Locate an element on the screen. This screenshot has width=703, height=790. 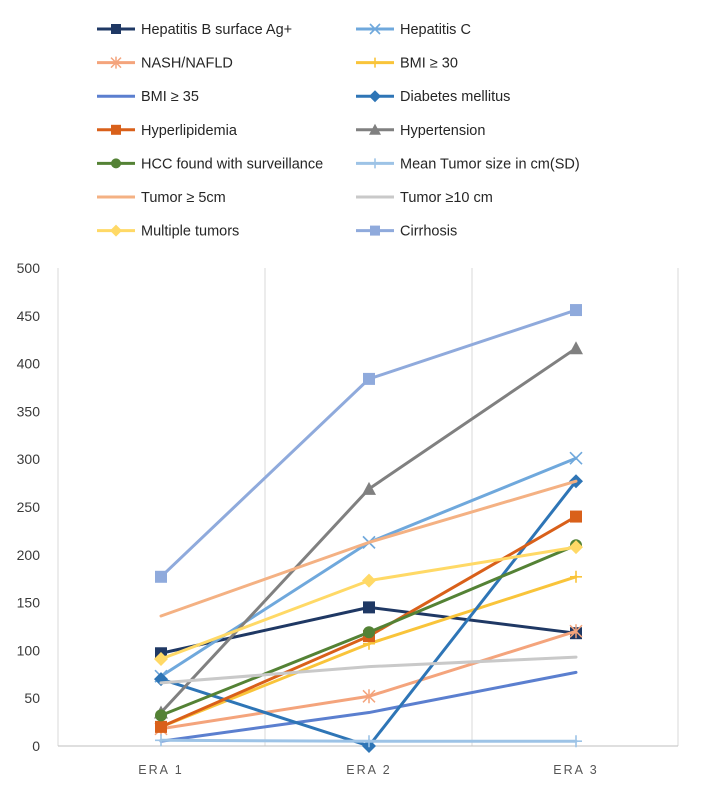
y-tick-label: 100 is located at coordinates (29, 650).